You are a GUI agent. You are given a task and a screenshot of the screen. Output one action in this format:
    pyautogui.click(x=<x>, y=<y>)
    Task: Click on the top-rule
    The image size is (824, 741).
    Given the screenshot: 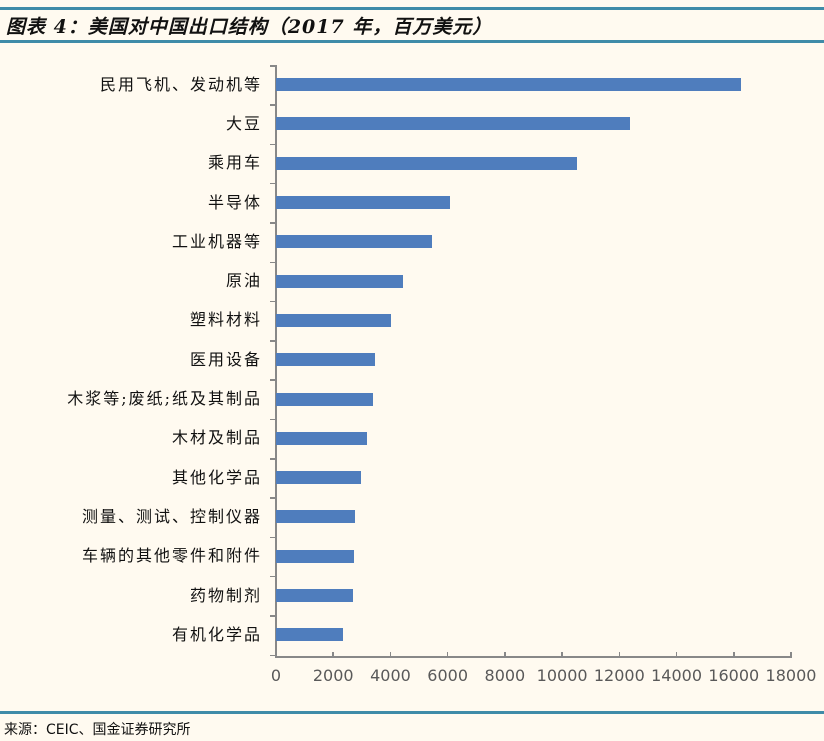 What is the action you would take?
    pyautogui.click(x=412, y=8)
    